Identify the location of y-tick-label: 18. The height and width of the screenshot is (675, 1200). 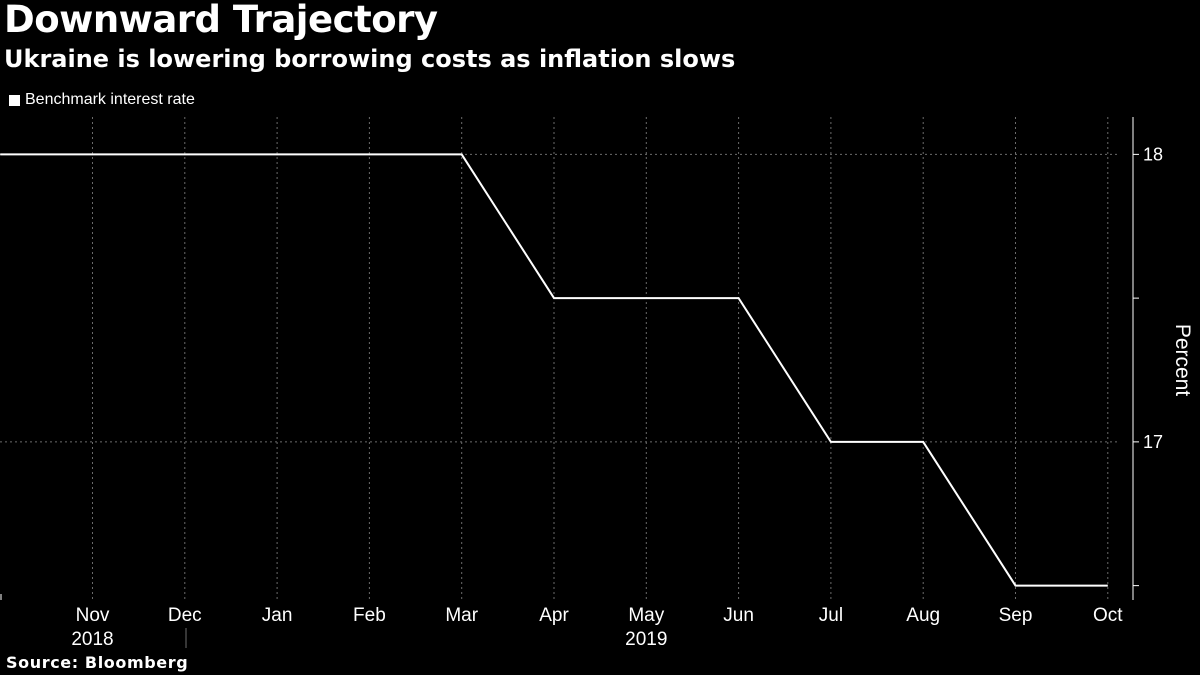
(1153, 154).